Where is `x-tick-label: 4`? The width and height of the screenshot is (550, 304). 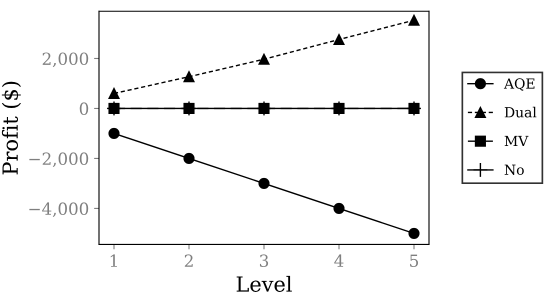 x-tick-label: 4 is located at coordinates (339, 260).